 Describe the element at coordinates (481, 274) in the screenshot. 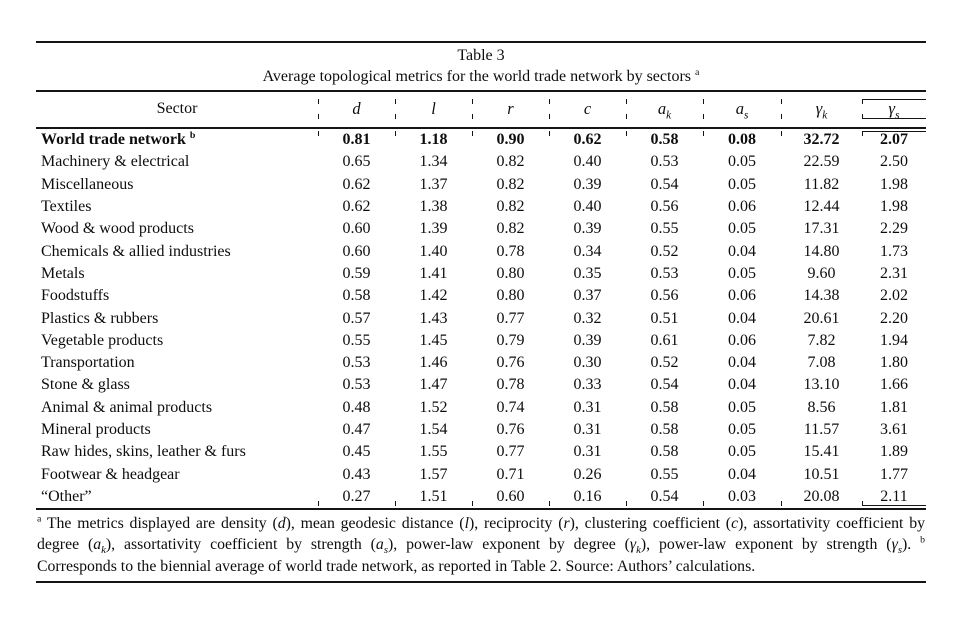

I see `table-row: Metals 0.59 1.41 0.80 0.35 0.53 0.05 9.60 2.31` at that location.